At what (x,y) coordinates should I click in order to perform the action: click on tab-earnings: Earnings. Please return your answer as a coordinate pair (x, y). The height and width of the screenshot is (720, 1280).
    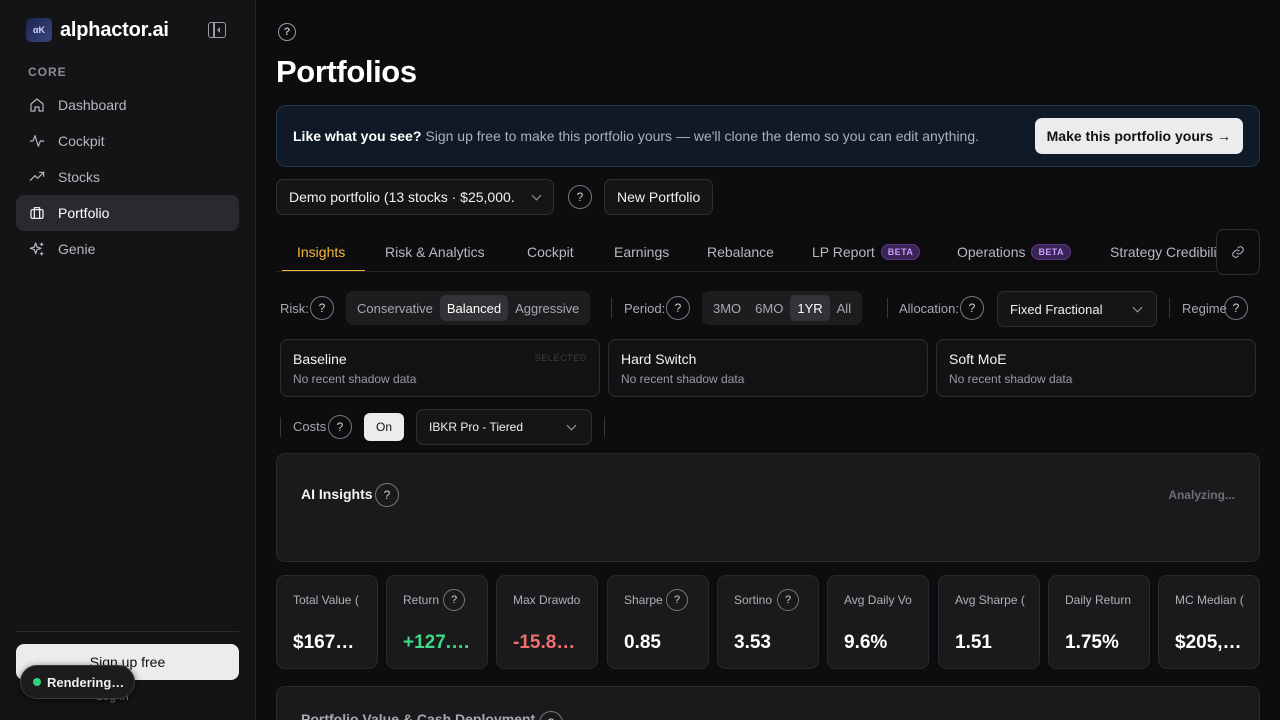
    Looking at the image, I should click on (642, 252).